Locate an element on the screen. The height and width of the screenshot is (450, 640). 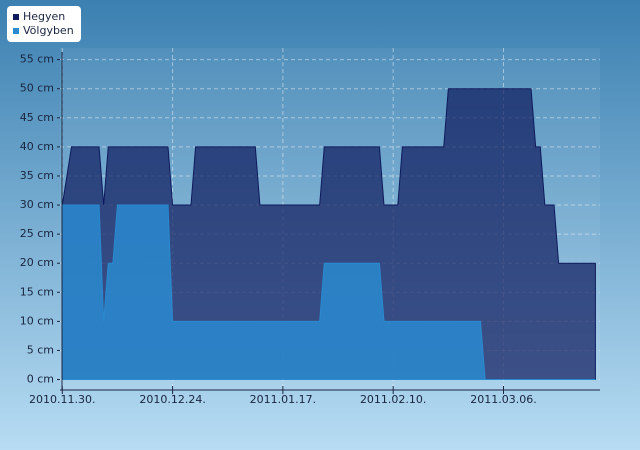
y-tick-label: 5 cm is located at coordinates (40, 349).